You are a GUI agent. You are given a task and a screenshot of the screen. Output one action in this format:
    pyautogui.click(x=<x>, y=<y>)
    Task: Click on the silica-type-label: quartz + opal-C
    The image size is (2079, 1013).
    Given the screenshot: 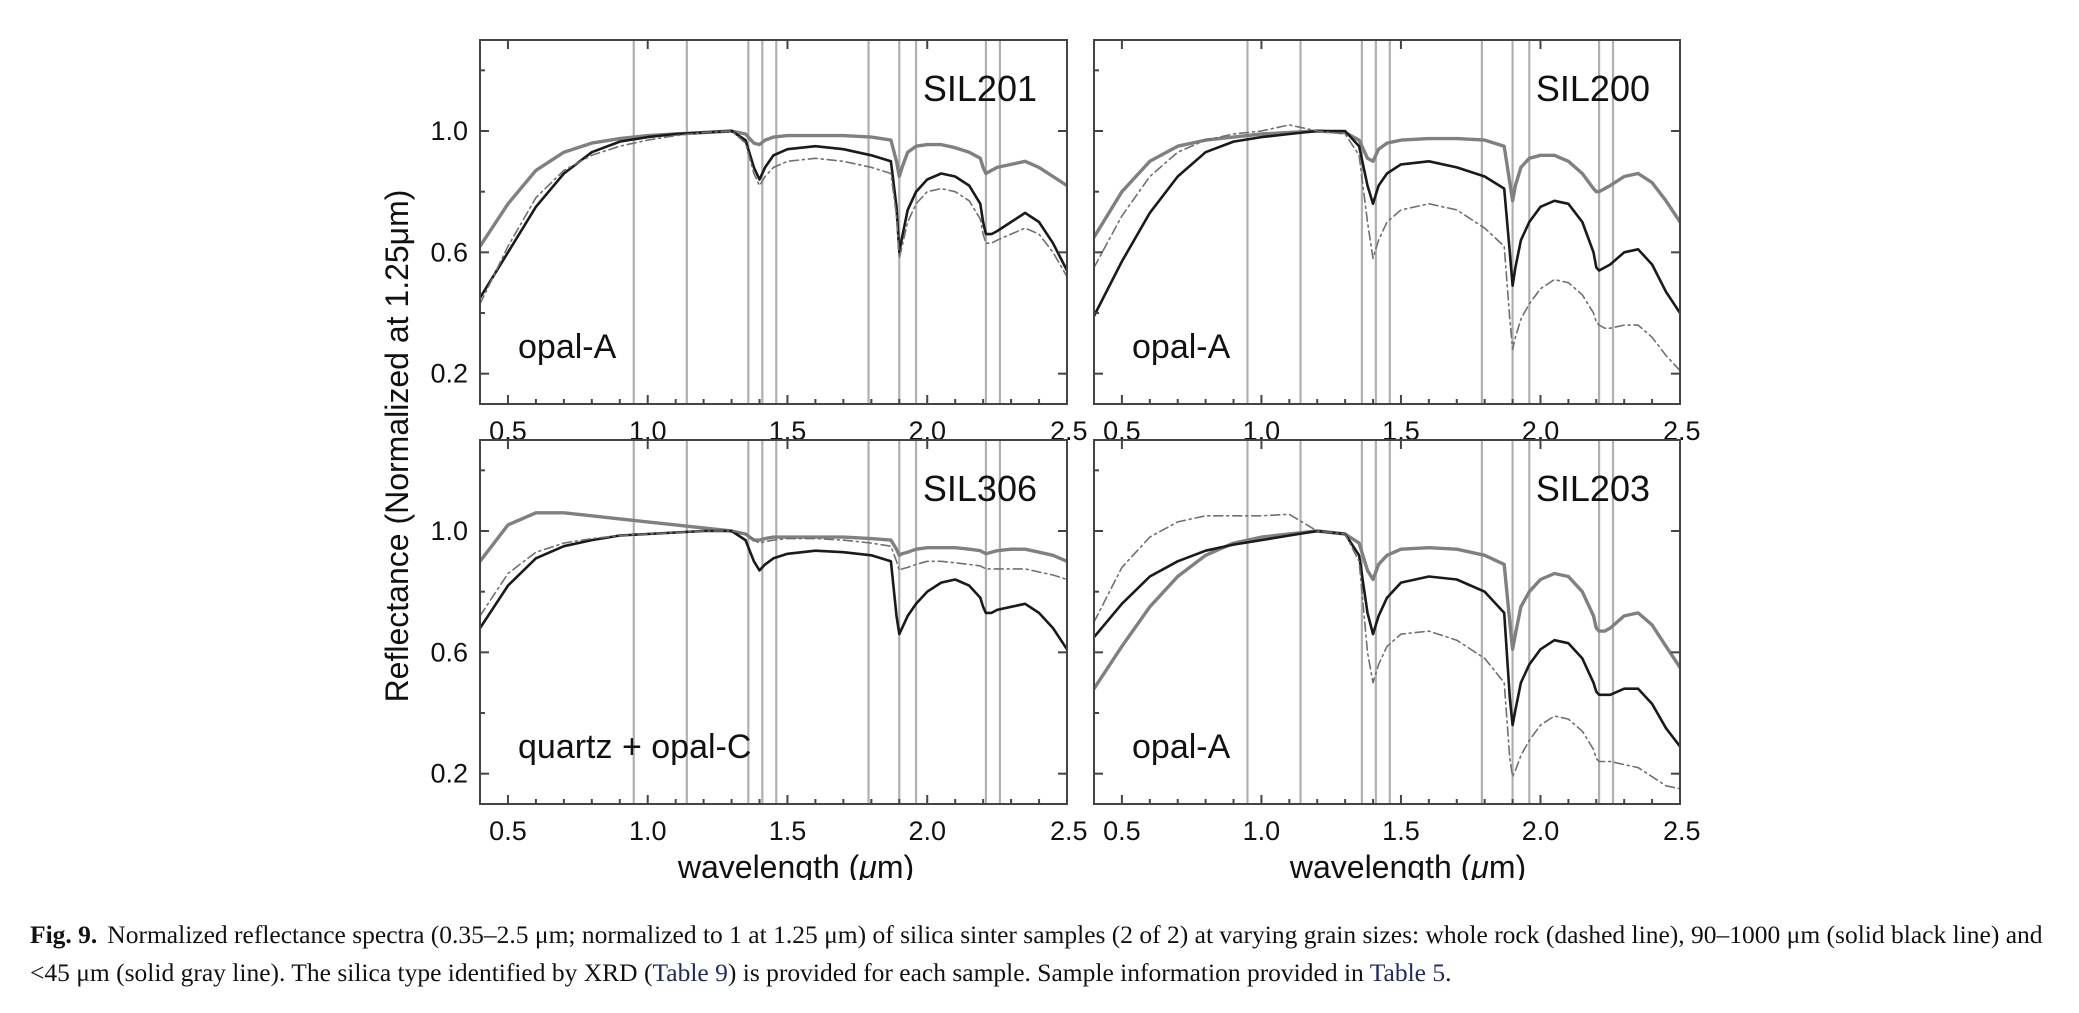 What is the action you would take?
    pyautogui.click(x=634, y=747)
    